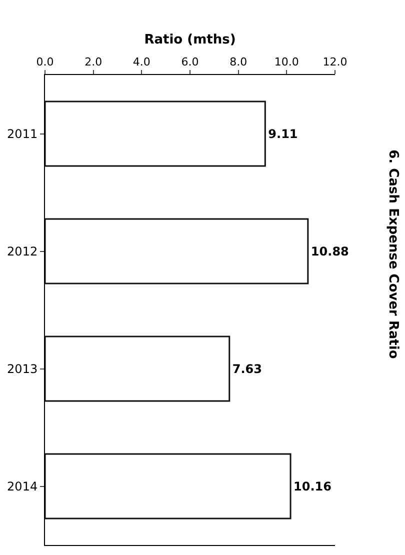  What do you see at coordinates (393, 254) in the screenshot?
I see `text: 6. Cash Expense Cover Ratio` at bounding box center [393, 254].